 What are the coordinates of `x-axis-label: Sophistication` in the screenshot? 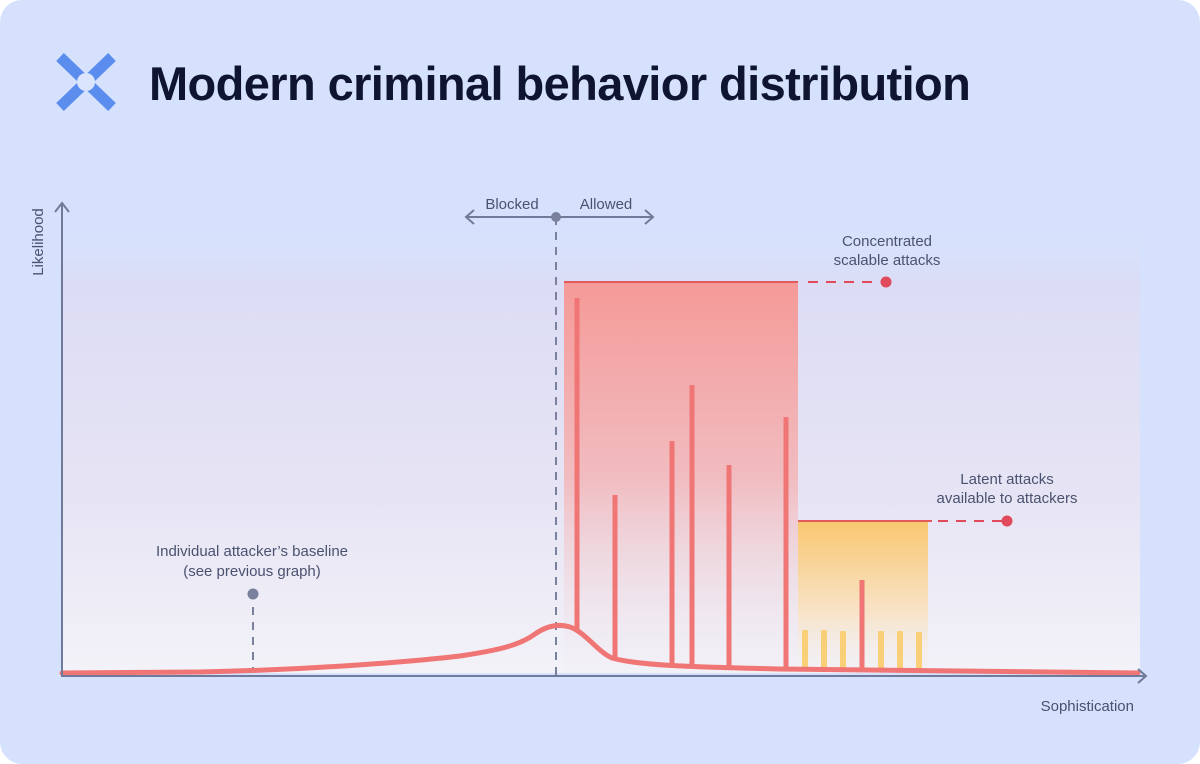 It's located at (1087, 706).